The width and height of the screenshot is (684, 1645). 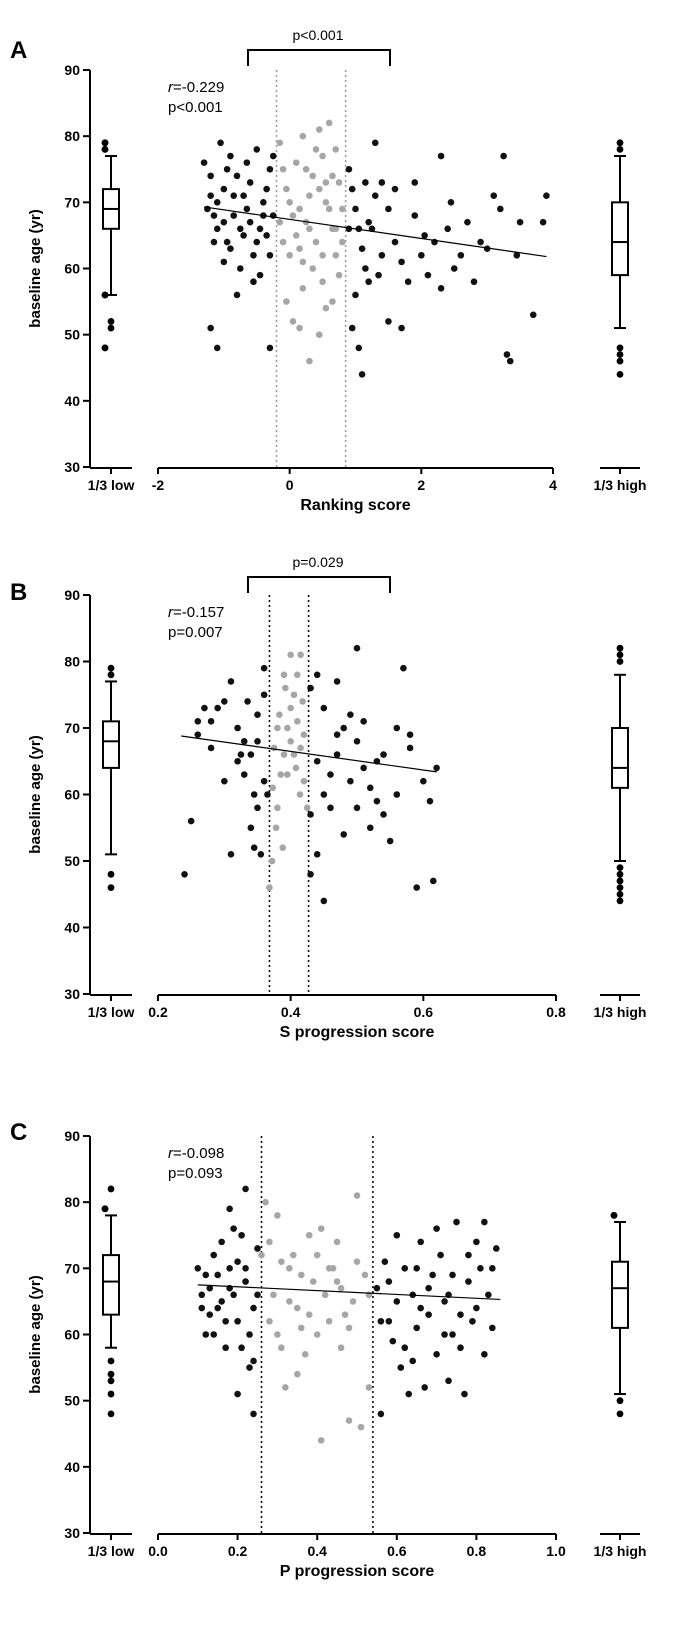 What do you see at coordinates (72, 795) in the screenshot?
I see `y-tick-label: 60` at bounding box center [72, 795].